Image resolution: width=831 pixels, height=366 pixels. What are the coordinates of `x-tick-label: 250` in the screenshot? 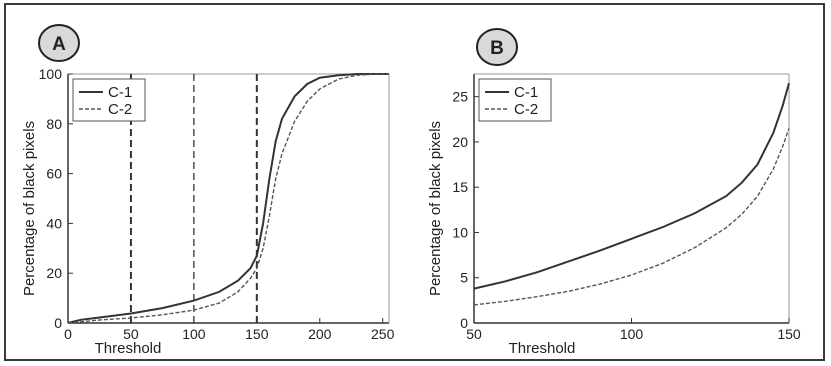 It's located at (383, 334).